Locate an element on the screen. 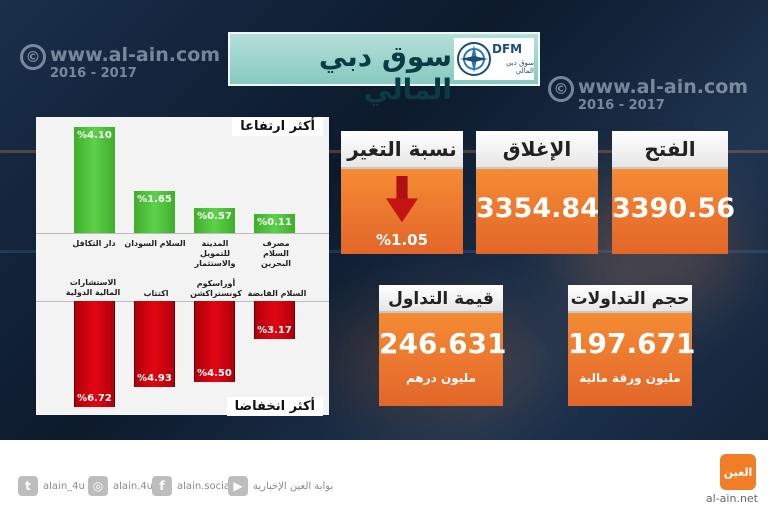 This screenshot has height=510, width=768. close-card: 3354.84 is located at coordinates (537, 211).